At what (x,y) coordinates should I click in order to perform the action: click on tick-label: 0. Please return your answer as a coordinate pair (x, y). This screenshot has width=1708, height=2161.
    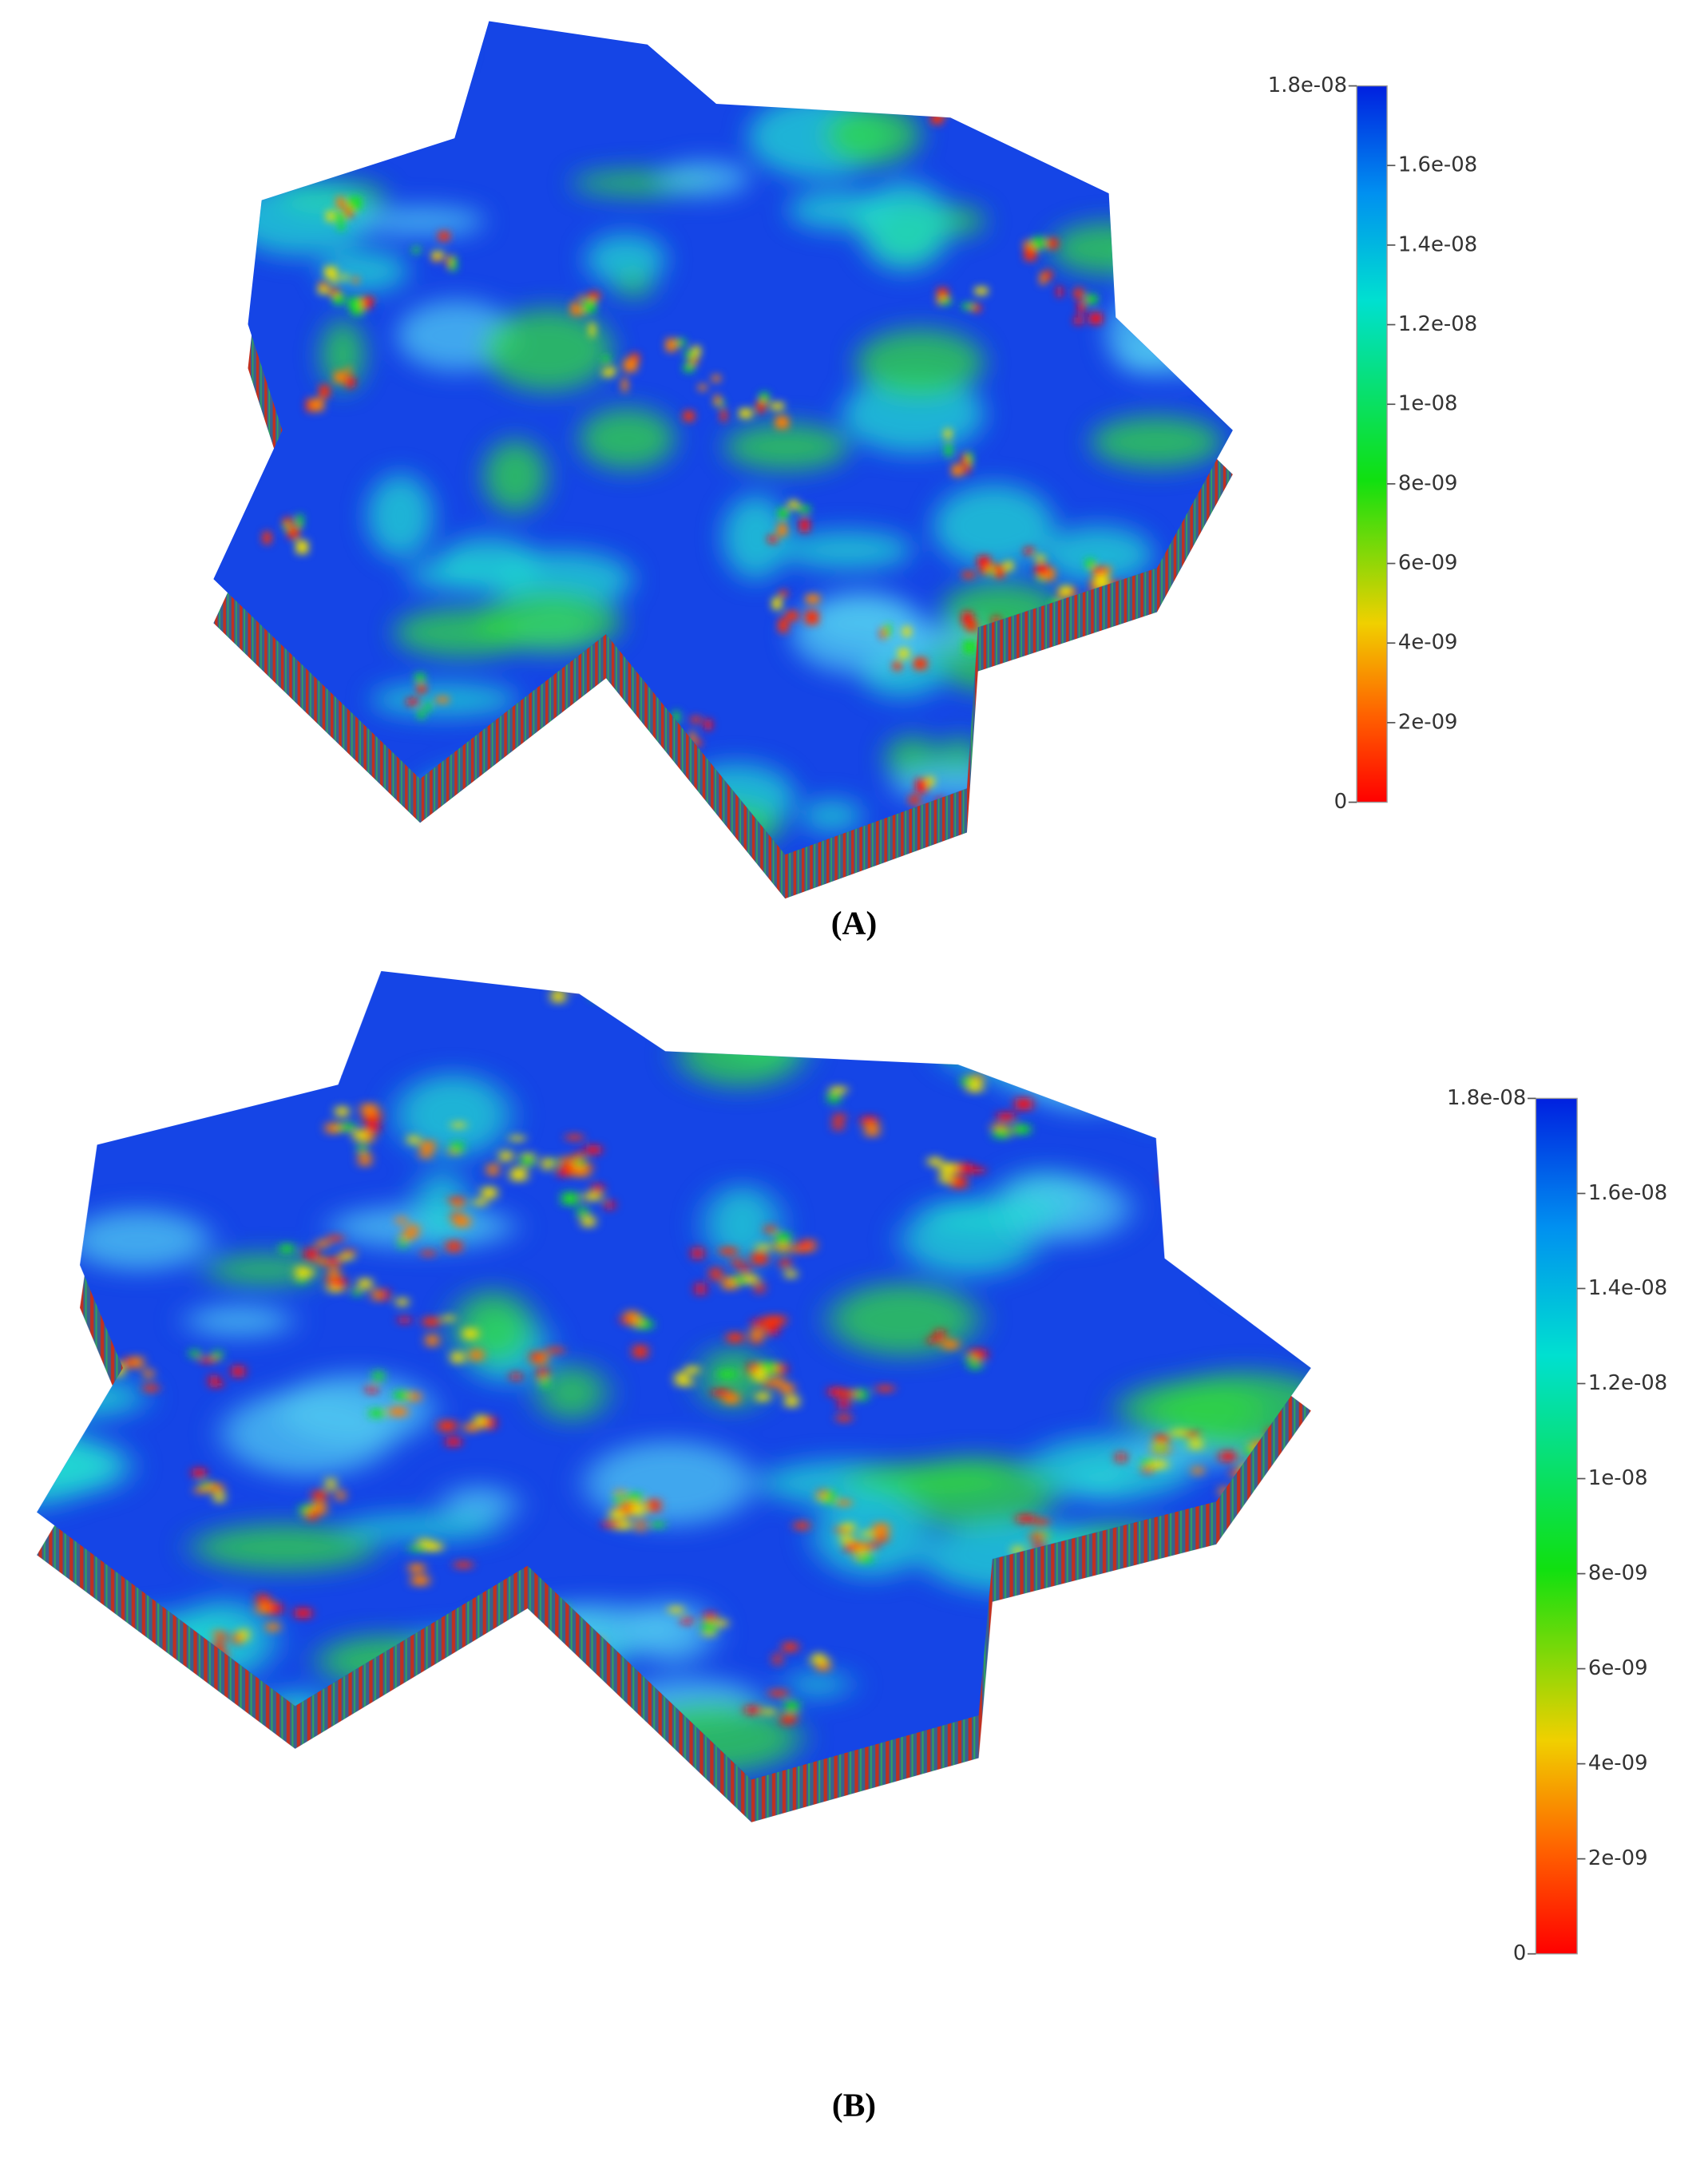
    Looking at the image, I should click on (1340, 802).